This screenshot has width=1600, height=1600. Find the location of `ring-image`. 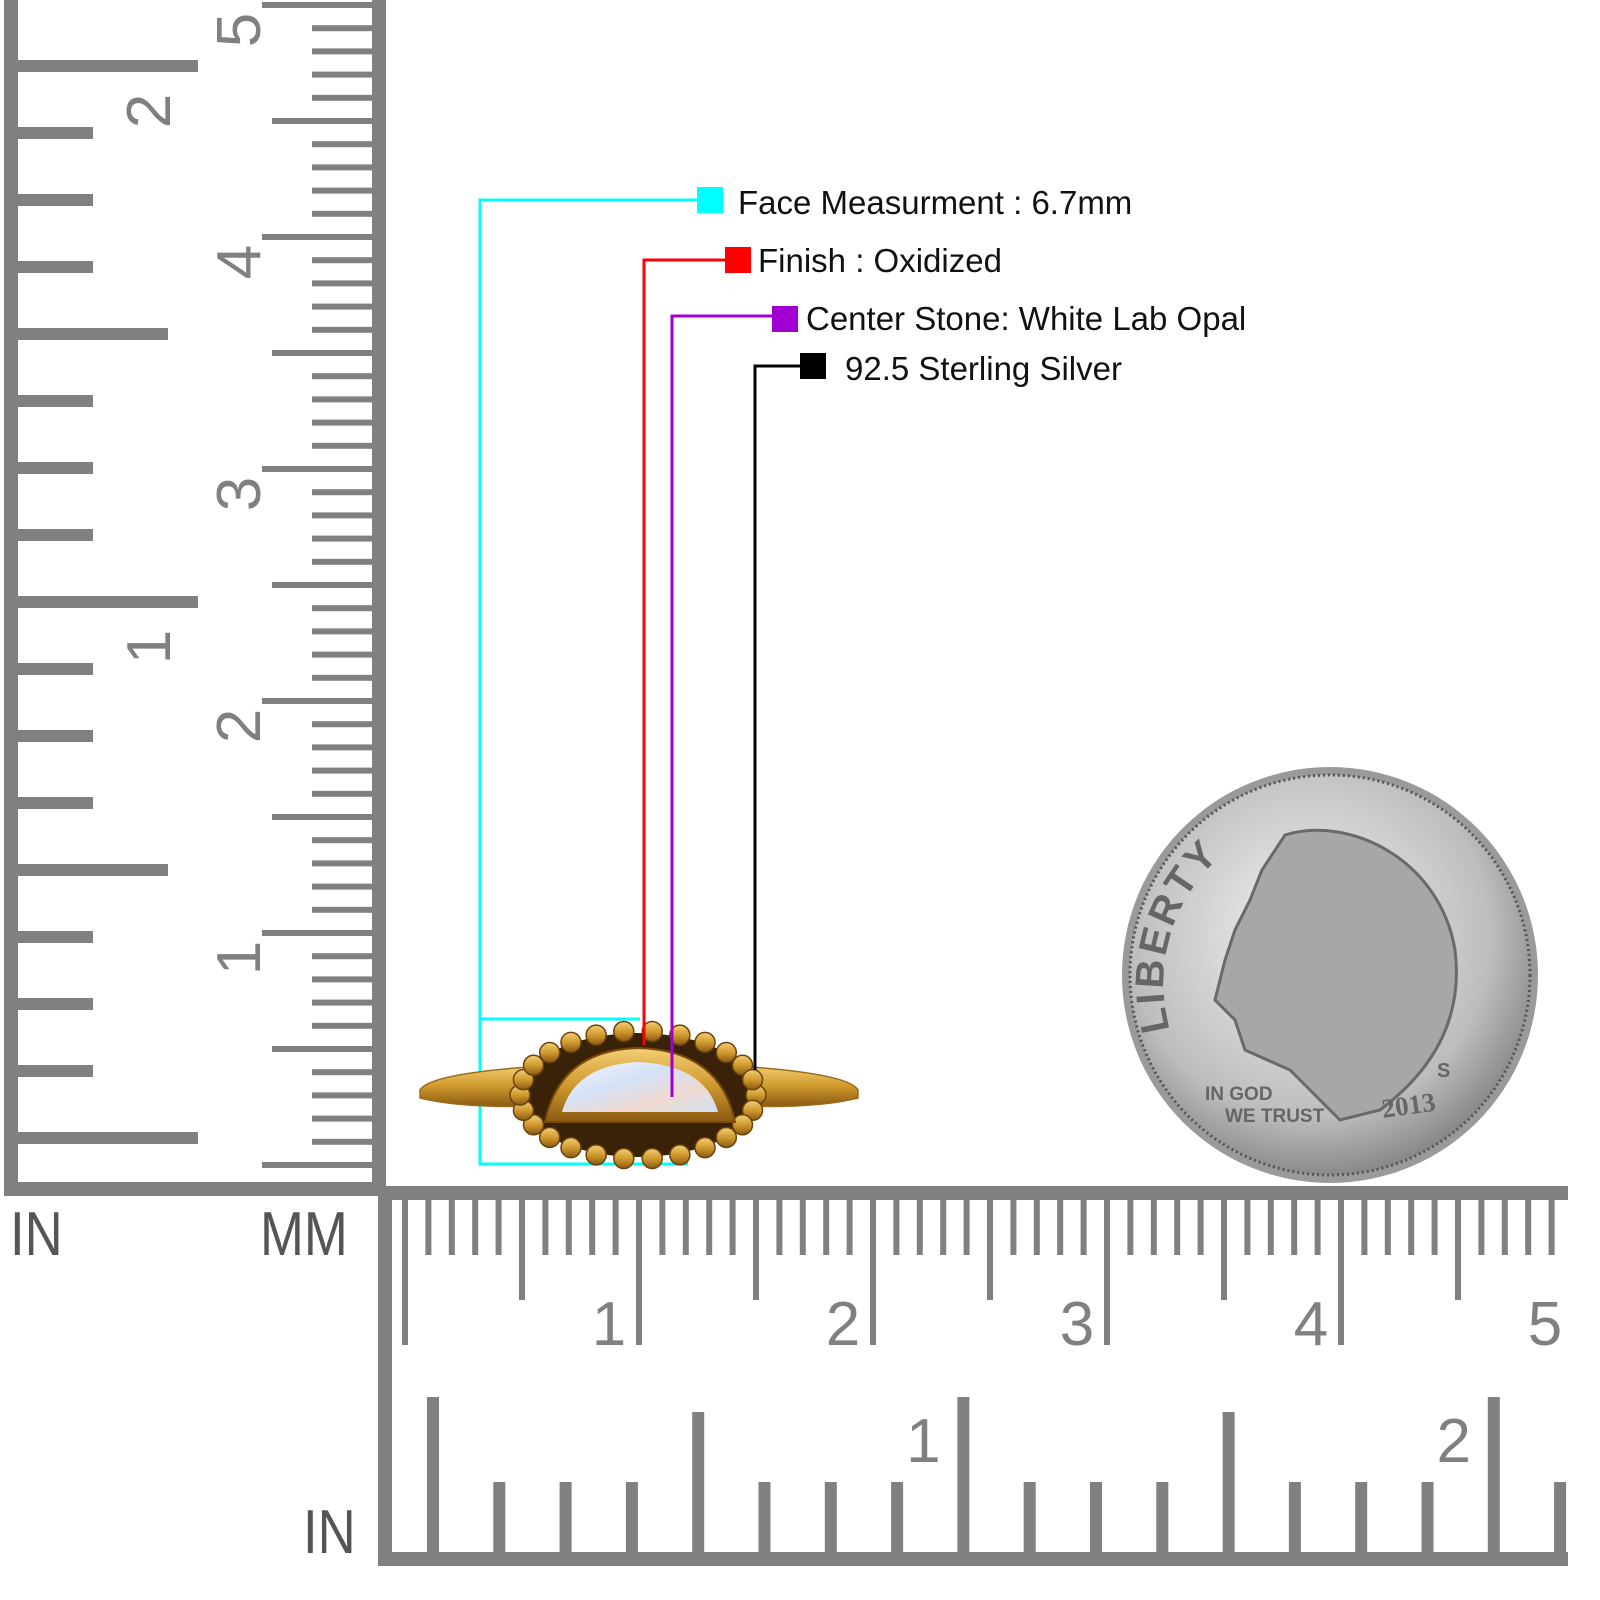

ring-image is located at coordinates (639, 1095).